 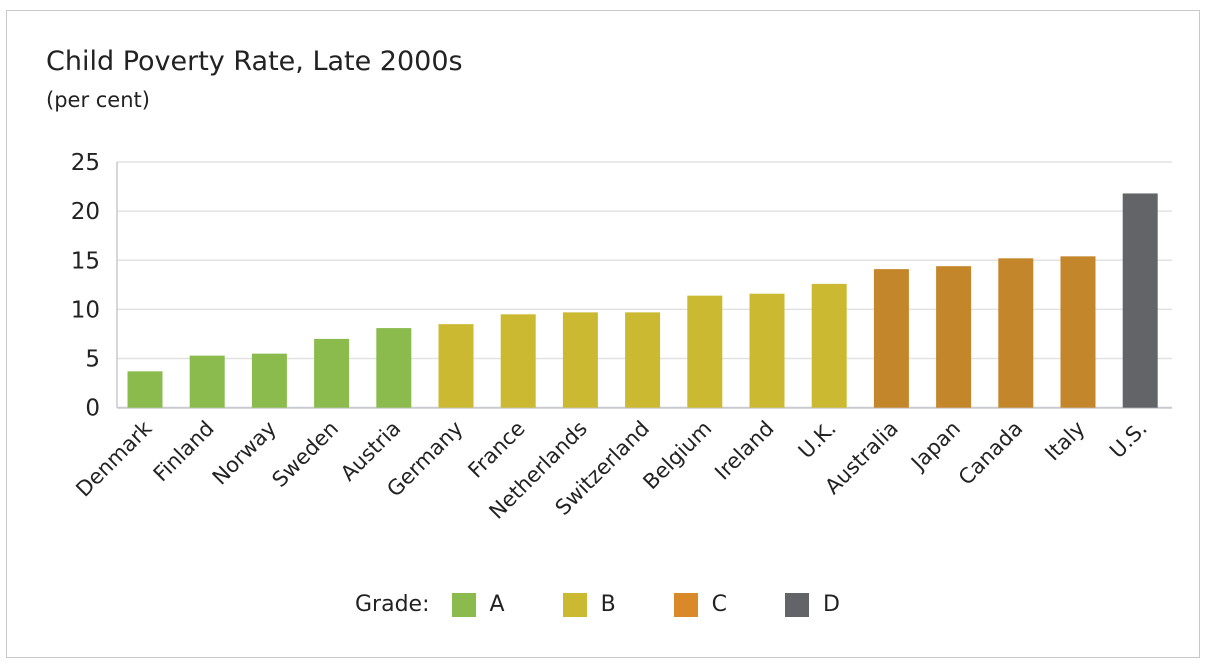 I want to click on legend-title: Grade:, so click(x=392, y=604).